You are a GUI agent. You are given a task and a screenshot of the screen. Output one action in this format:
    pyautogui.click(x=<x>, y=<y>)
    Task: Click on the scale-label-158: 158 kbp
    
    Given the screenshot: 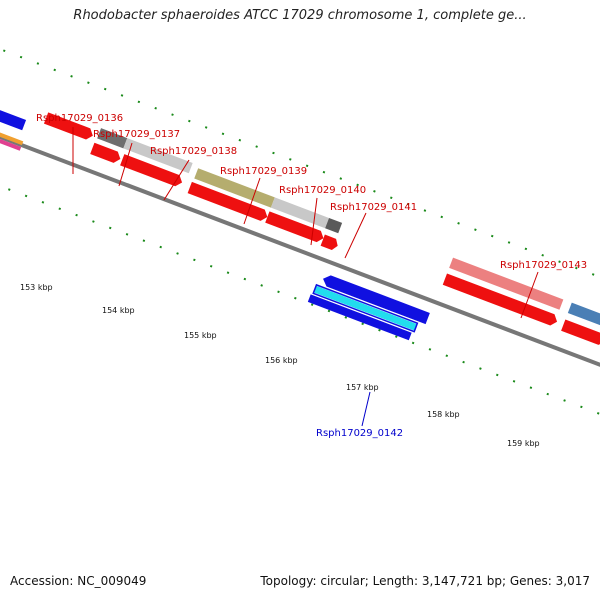 What is the action you would take?
    pyautogui.click(x=443, y=414)
    